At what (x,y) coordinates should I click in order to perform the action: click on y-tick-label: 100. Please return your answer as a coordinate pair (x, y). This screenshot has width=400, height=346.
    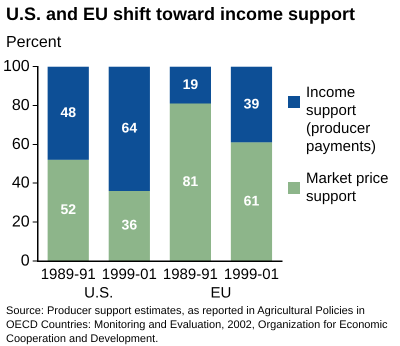
    Looking at the image, I should click on (16, 67).